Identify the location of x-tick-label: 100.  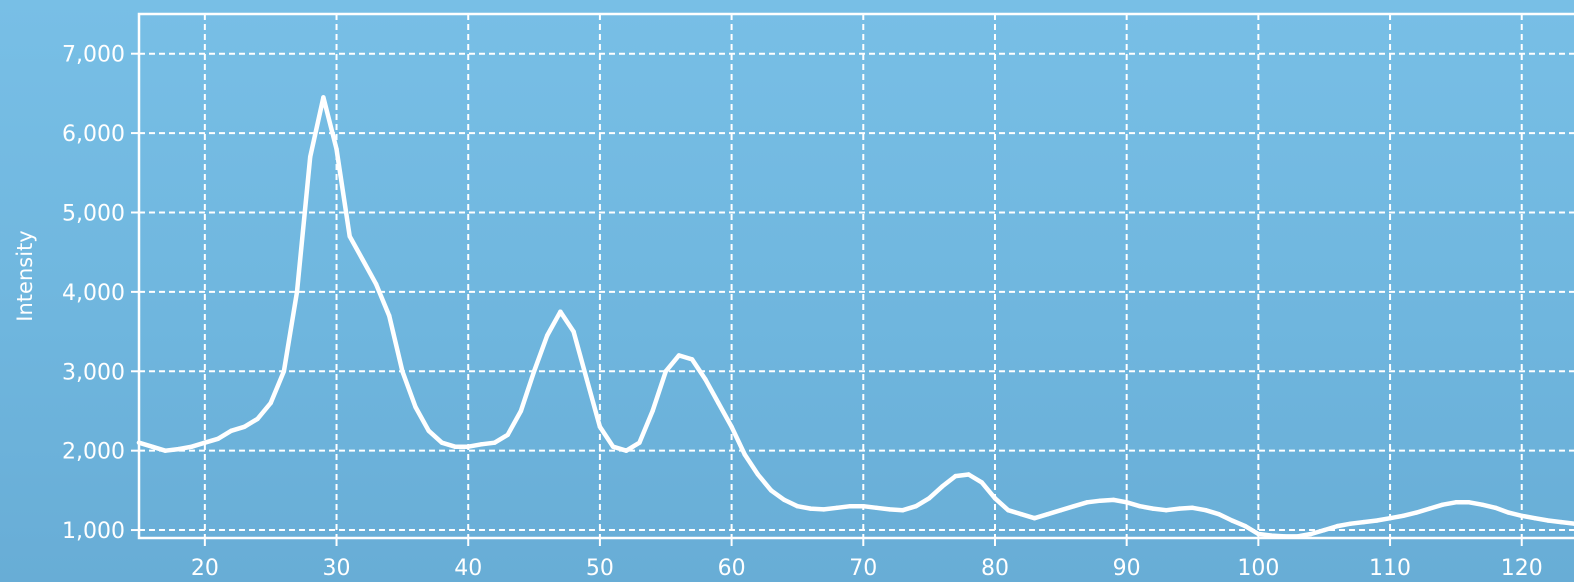
(1258, 568).